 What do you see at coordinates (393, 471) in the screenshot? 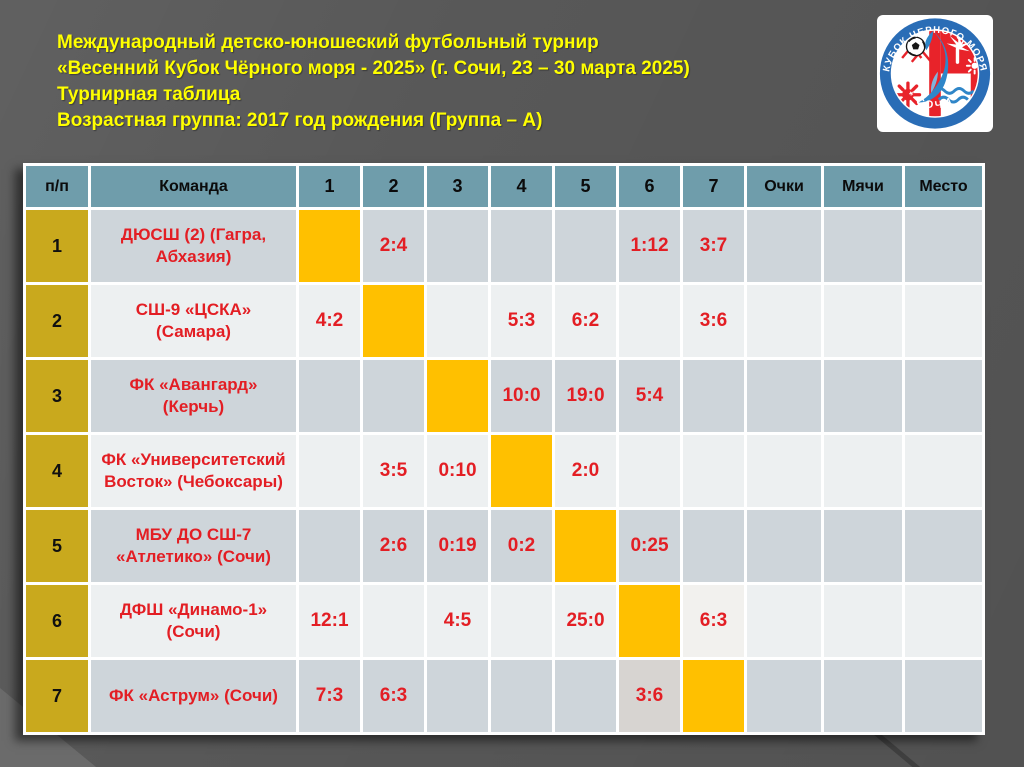
I see `match-result-cell: 3:5` at bounding box center [393, 471].